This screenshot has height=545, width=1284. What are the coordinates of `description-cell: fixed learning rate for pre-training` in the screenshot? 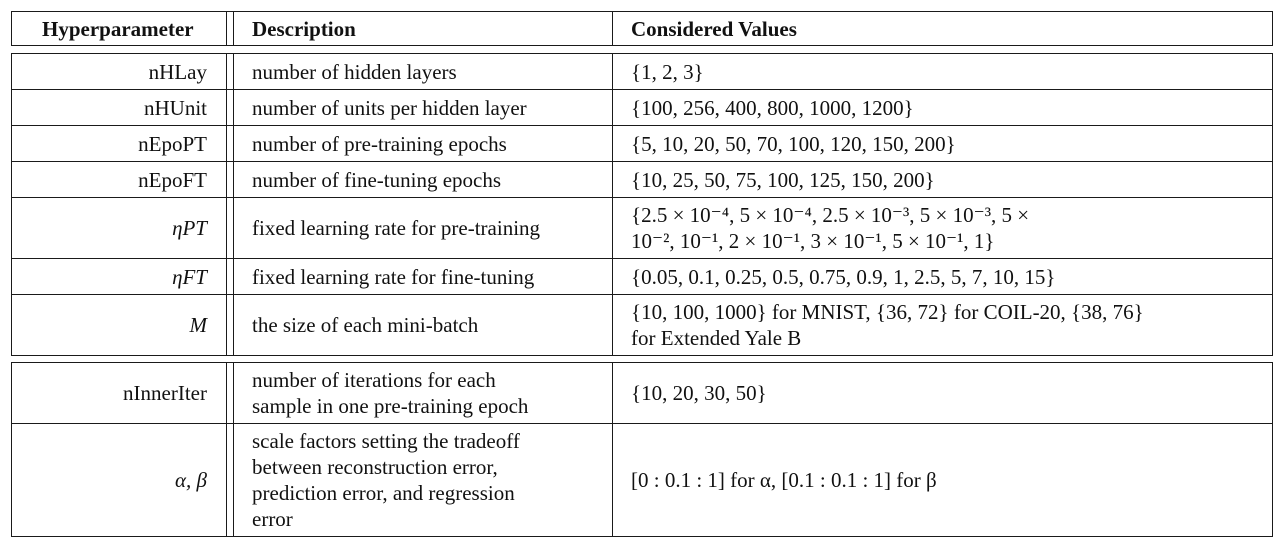 It's located at (396, 228).